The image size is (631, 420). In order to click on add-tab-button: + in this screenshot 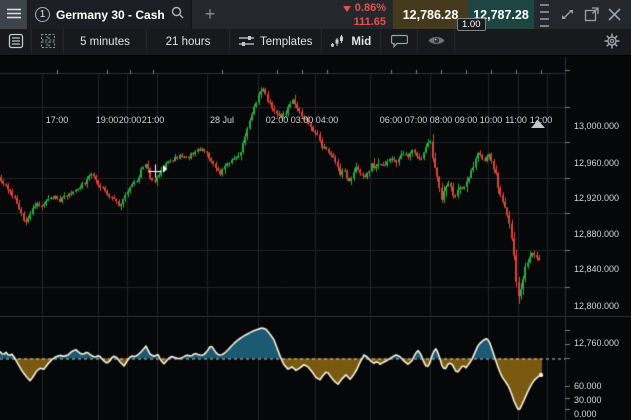, I will do `click(210, 14)`.